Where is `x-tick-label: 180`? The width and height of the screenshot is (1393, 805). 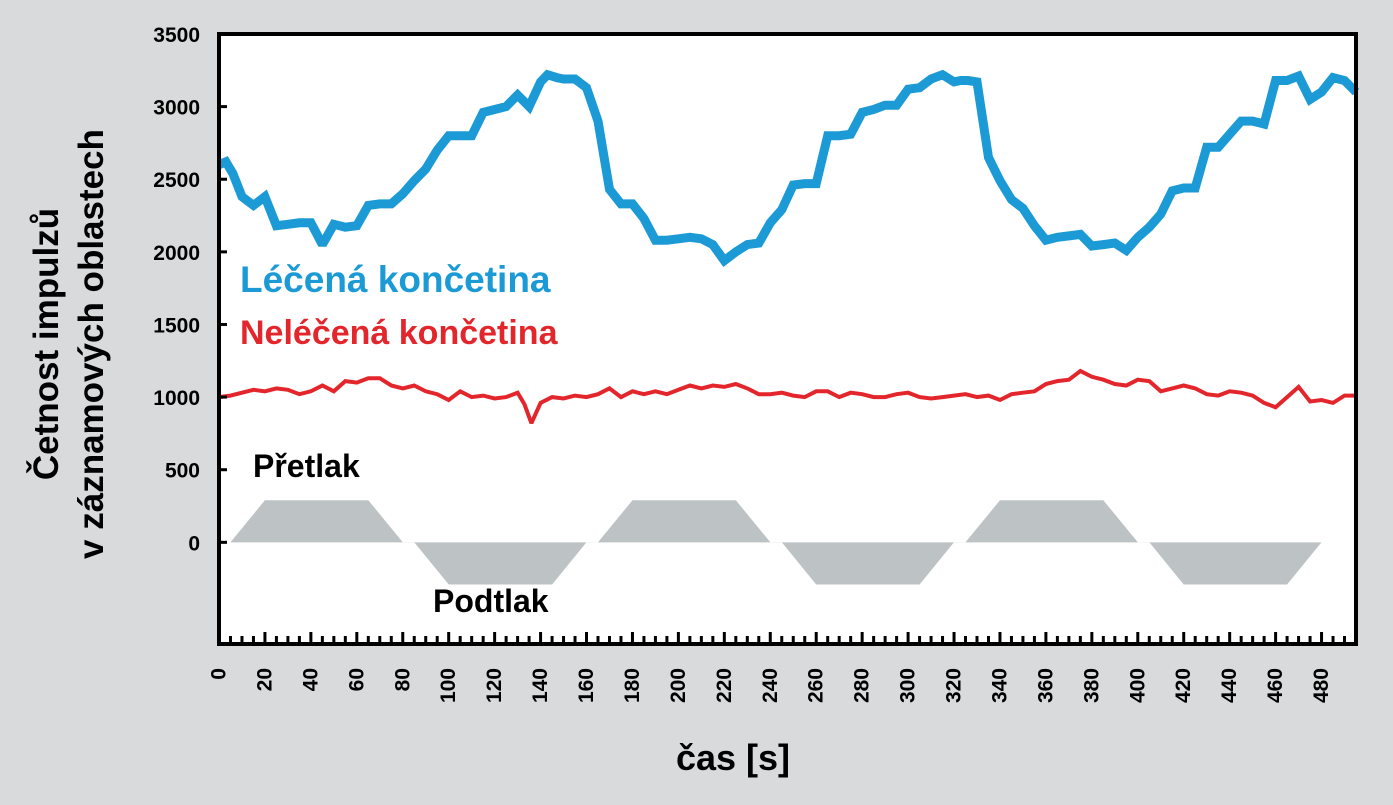
x-tick-label: 180 is located at coordinates (632, 685).